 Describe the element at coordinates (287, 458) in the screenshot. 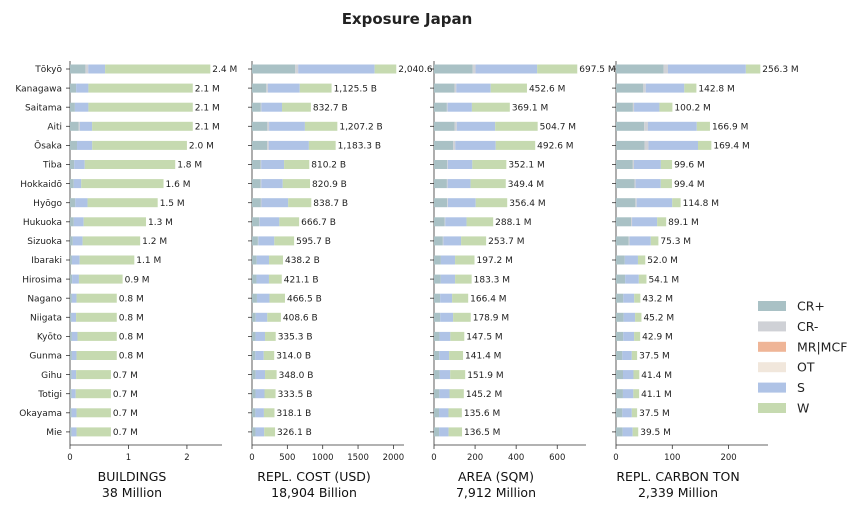

I see `x-tick-label: 500` at that location.